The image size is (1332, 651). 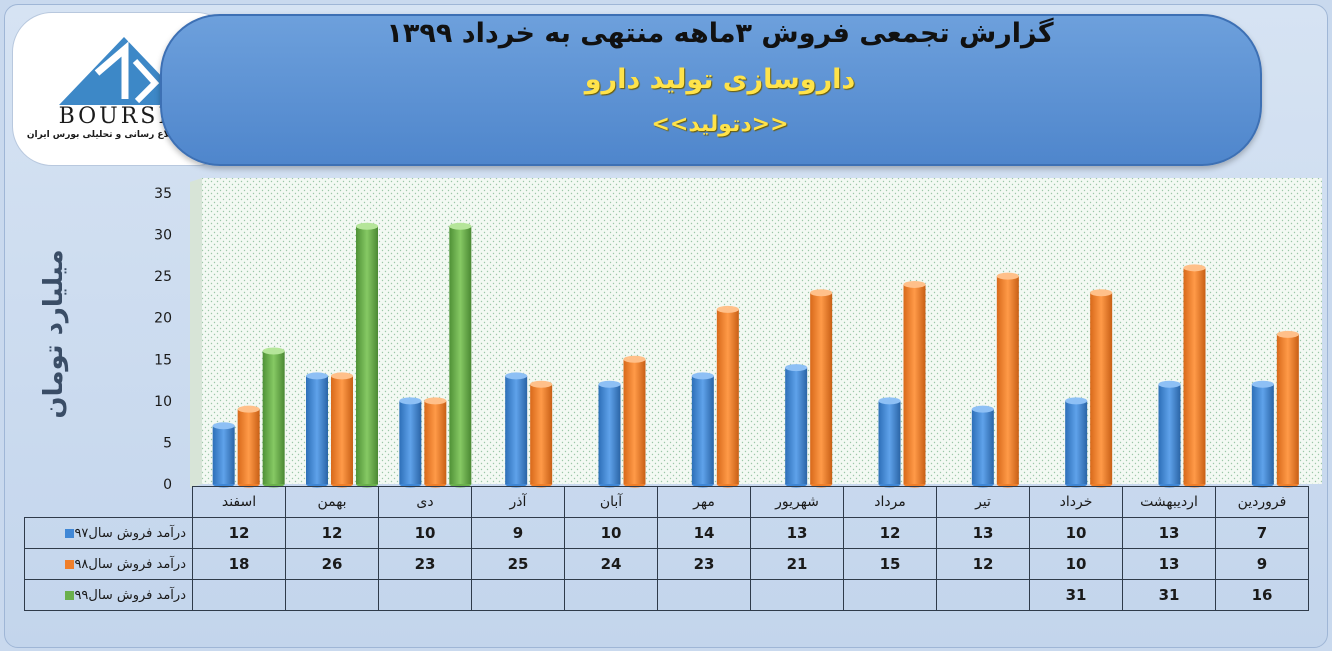 What do you see at coordinates (720, 79) in the screenshot?
I see `company-name: داروسازی تولید دارو` at bounding box center [720, 79].